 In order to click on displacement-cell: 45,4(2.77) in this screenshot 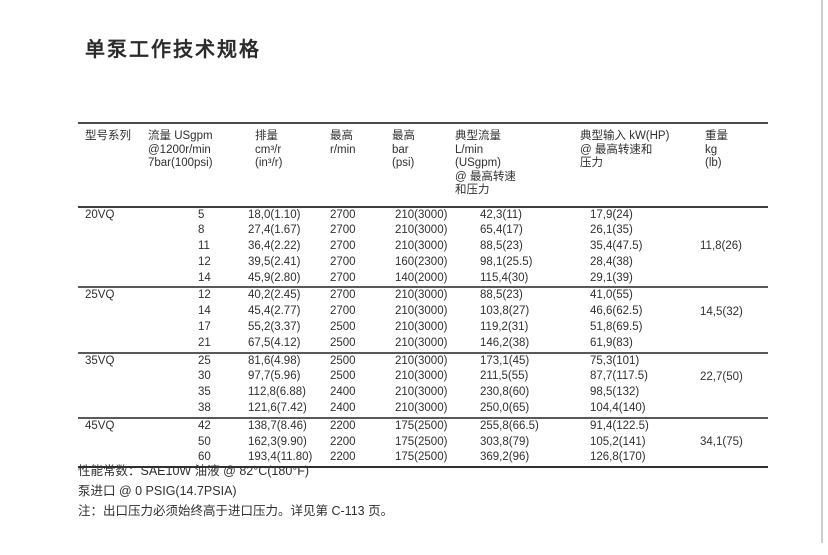, I will do `click(274, 311)`.